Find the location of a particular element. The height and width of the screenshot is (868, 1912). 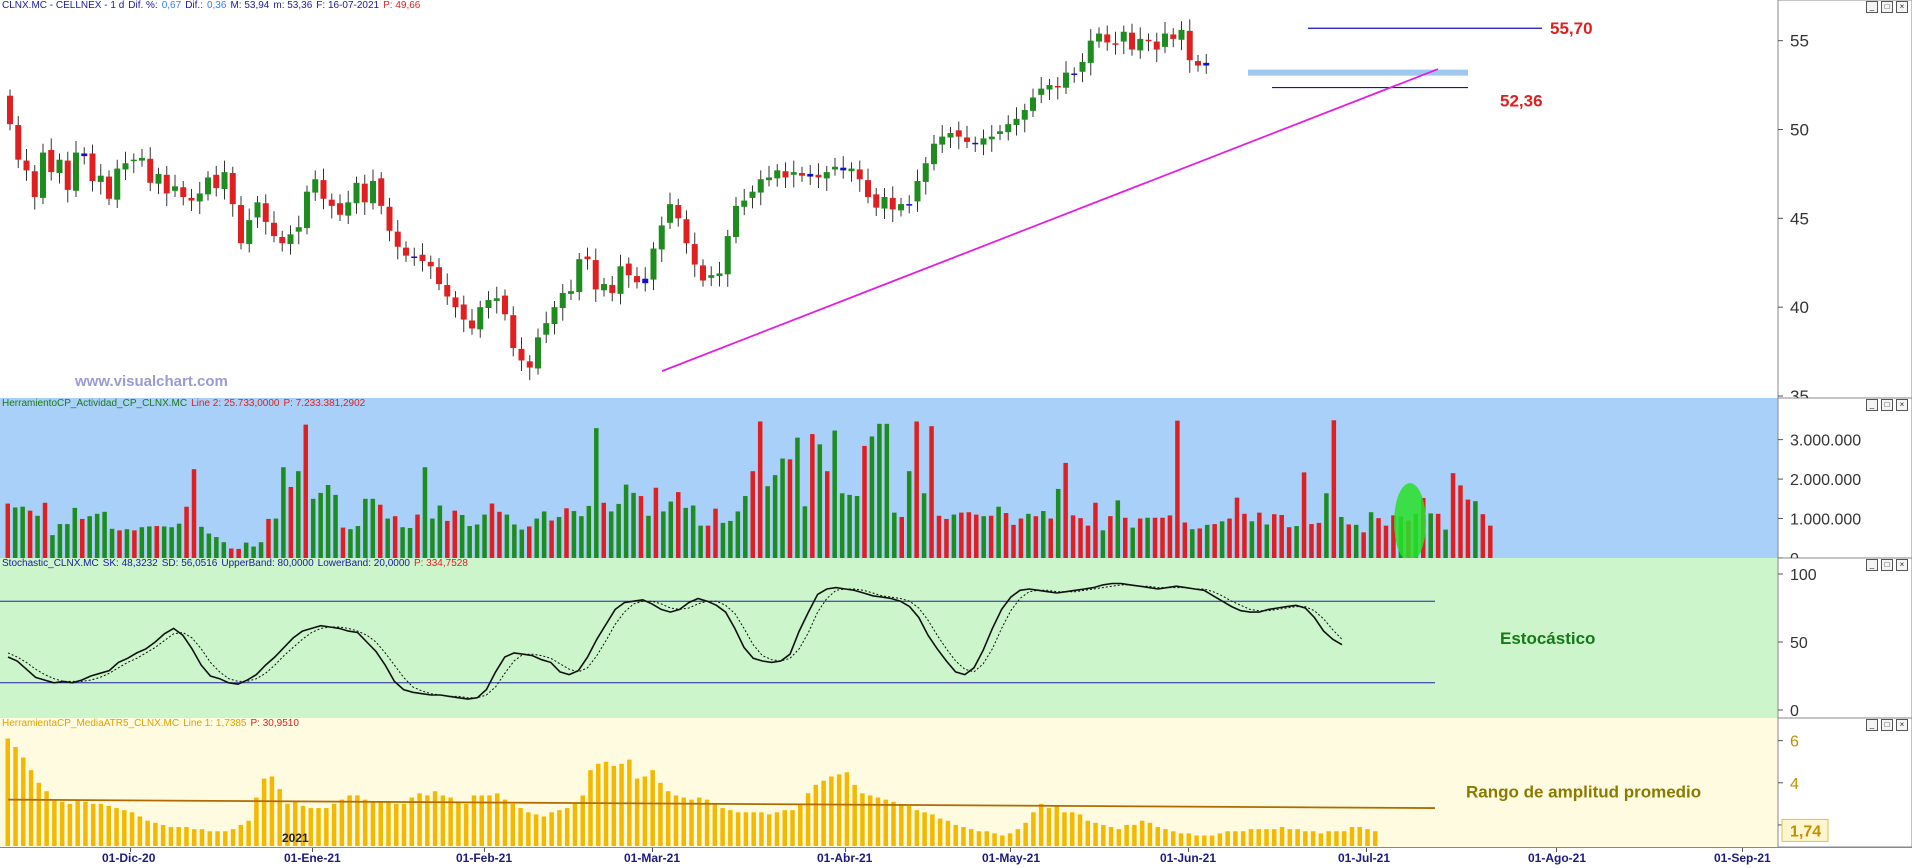

y-tick-label: 50 is located at coordinates (1799, 129).